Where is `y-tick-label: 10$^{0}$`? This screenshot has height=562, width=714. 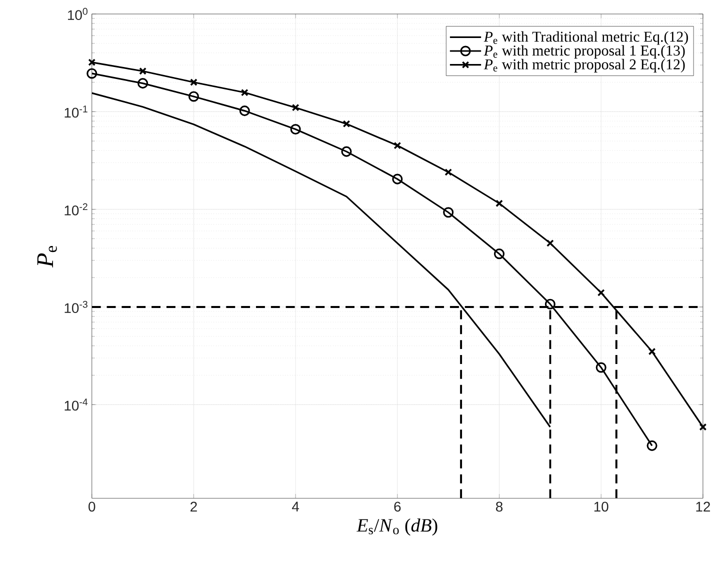
y-tick-label: 10$^{0}$ is located at coordinates (78, 14).